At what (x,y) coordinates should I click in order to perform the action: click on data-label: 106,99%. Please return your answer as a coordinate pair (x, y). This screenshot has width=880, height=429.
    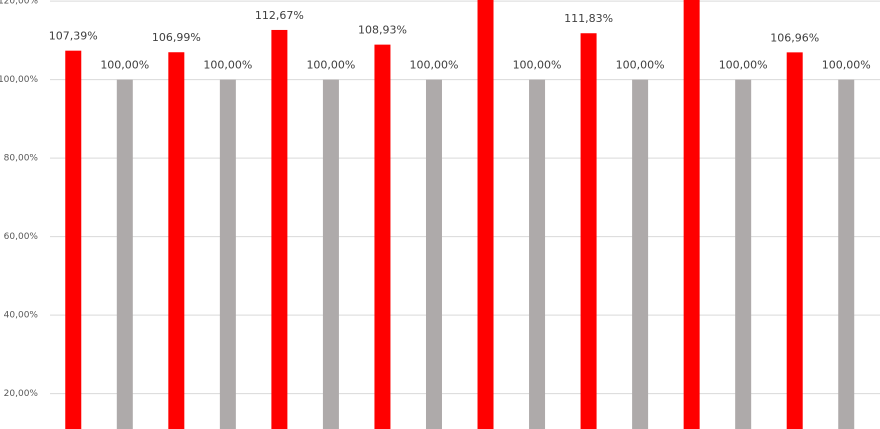
    Looking at the image, I should click on (176, 37).